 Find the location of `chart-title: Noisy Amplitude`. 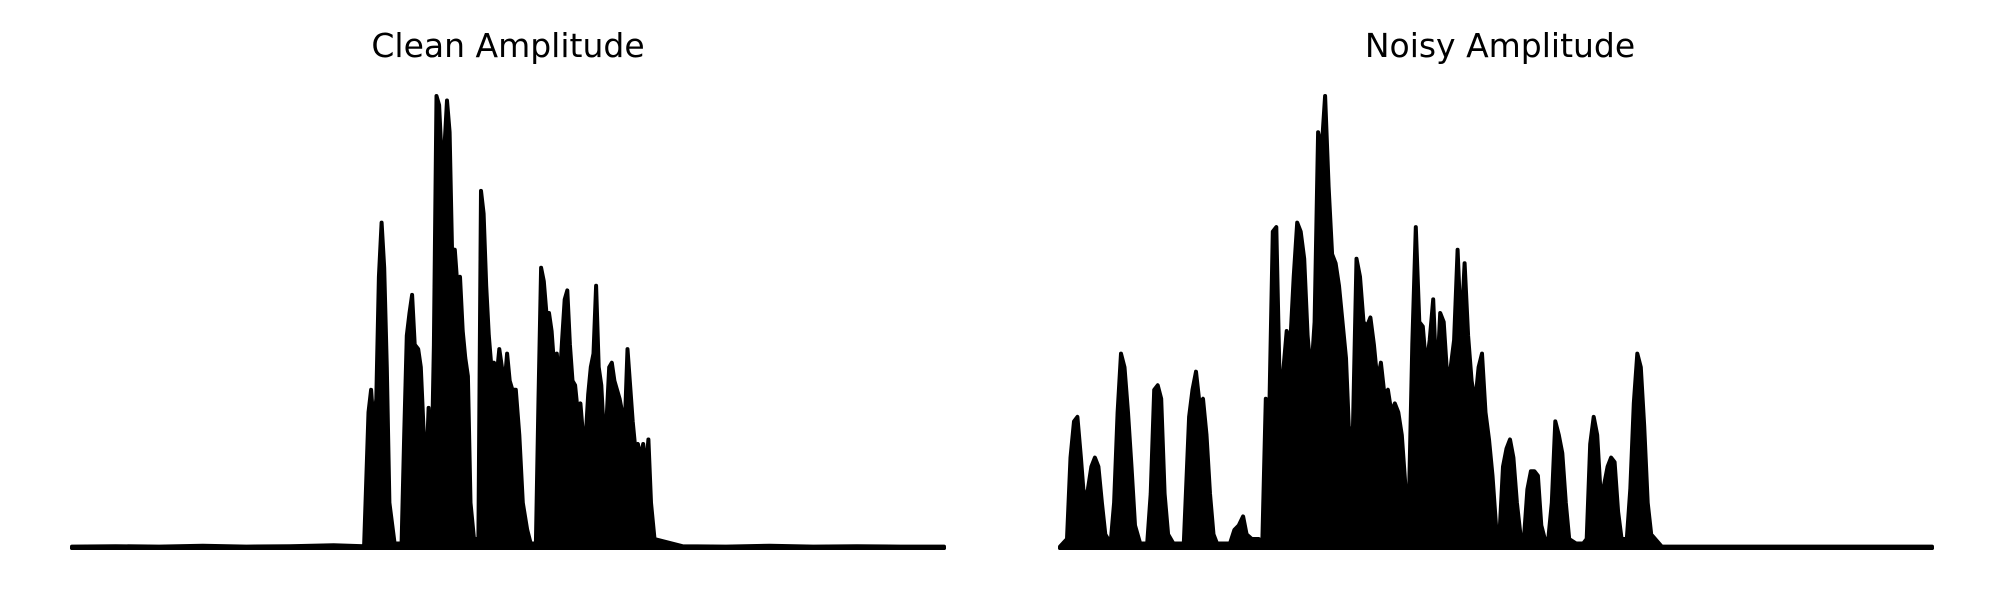

chart-title: Noisy Amplitude is located at coordinates (1500, 45).